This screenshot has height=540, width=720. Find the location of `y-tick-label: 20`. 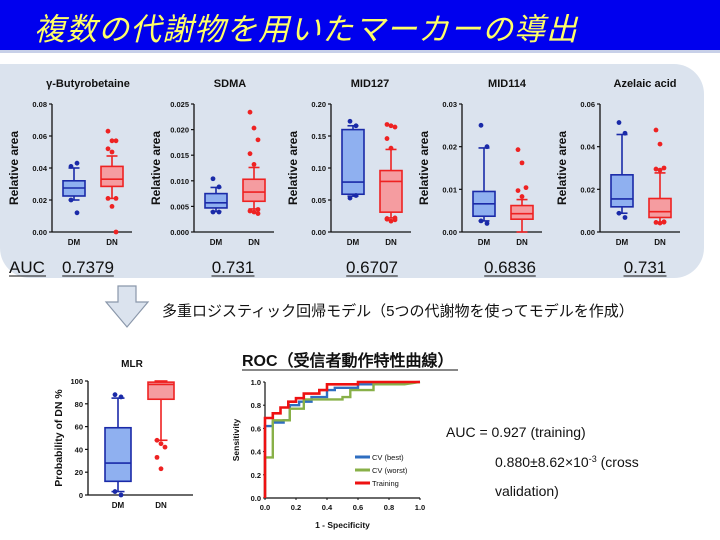

y-tick-label: 20 is located at coordinates (79, 472).